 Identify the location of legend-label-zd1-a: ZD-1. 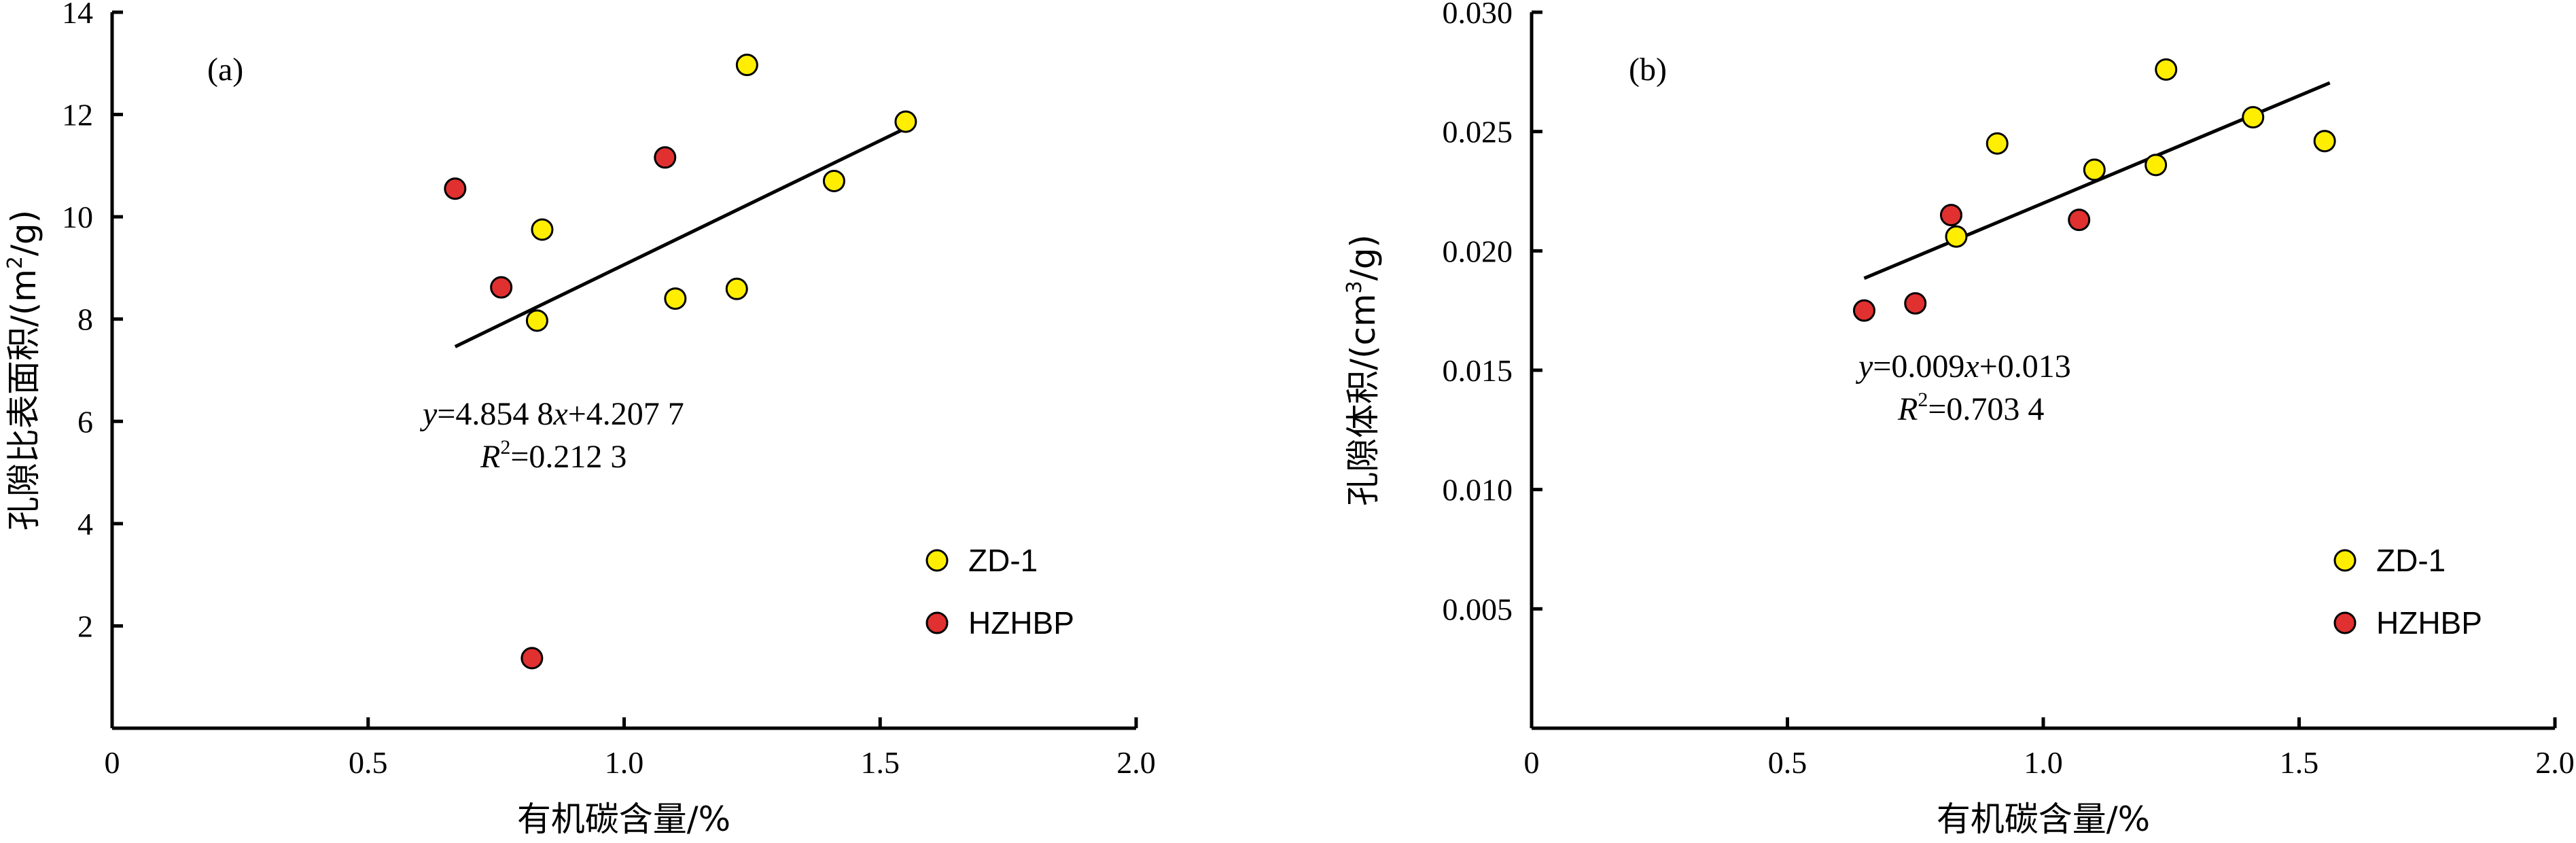
(1003, 560).